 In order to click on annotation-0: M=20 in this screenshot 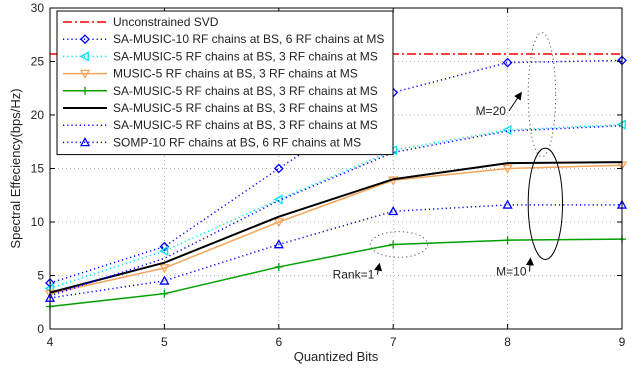, I will do `click(516, 95)`.